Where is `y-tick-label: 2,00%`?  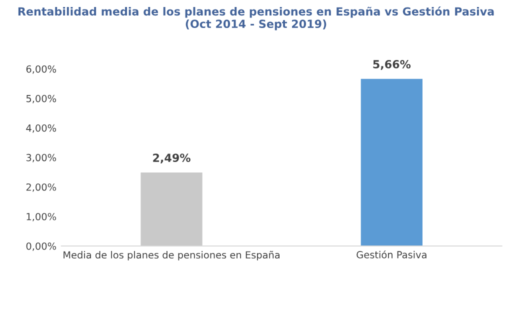
y-tick-label: 2,00% is located at coordinates (41, 187).